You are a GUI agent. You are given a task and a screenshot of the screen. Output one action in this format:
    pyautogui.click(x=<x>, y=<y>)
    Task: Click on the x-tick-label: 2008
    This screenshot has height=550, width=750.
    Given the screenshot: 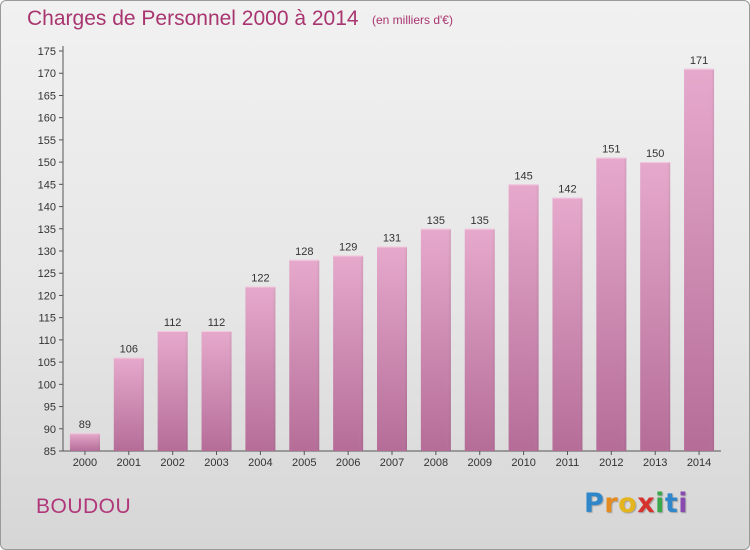 What is the action you would take?
    pyautogui.click(x=436, y=463)
    